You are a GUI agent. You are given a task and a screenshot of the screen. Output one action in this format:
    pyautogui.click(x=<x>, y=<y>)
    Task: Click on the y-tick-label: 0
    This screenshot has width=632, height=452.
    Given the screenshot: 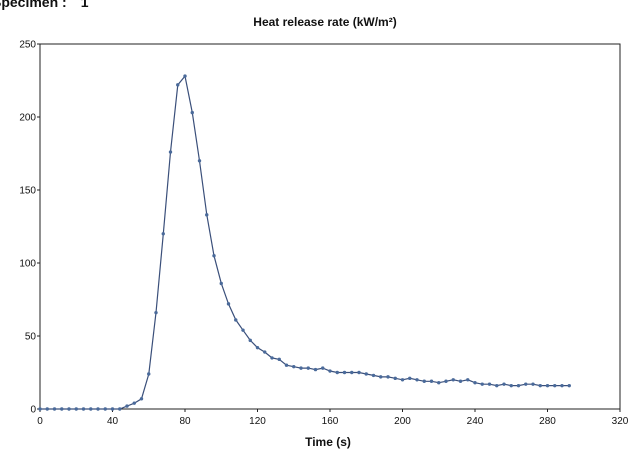 What is the action you would take?
    pyautogui.click(x=33, y=410)
    